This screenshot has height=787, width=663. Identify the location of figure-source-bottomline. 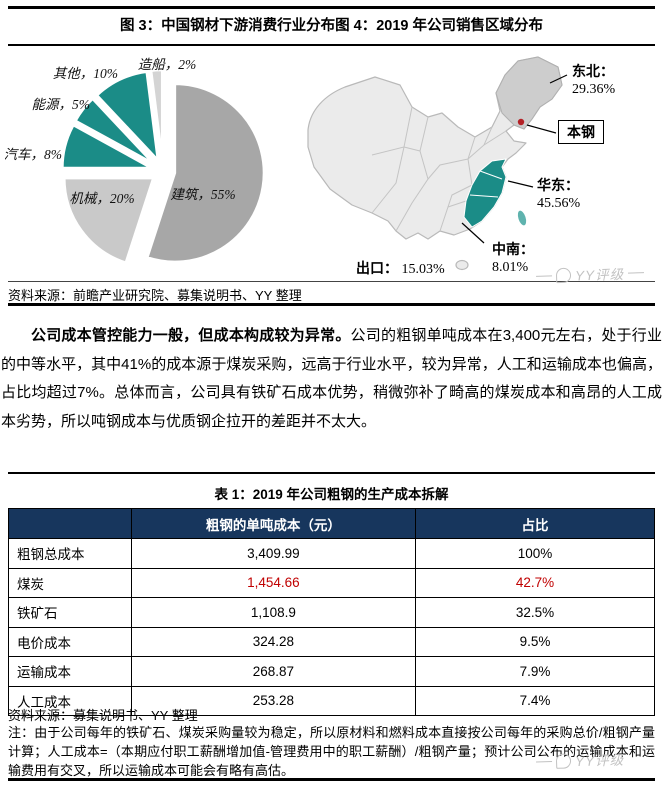
(331, 304).